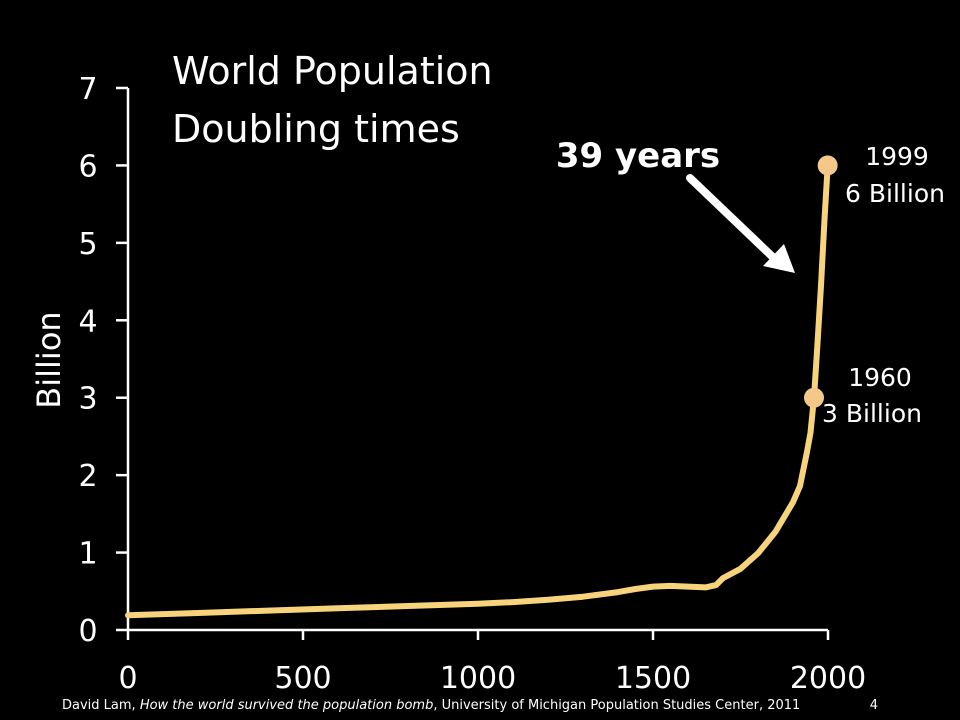  What do you see at coordinates (87, 166) in the screenshot?
I see `y-tick-label: 6` at bounding box center [87, 166].